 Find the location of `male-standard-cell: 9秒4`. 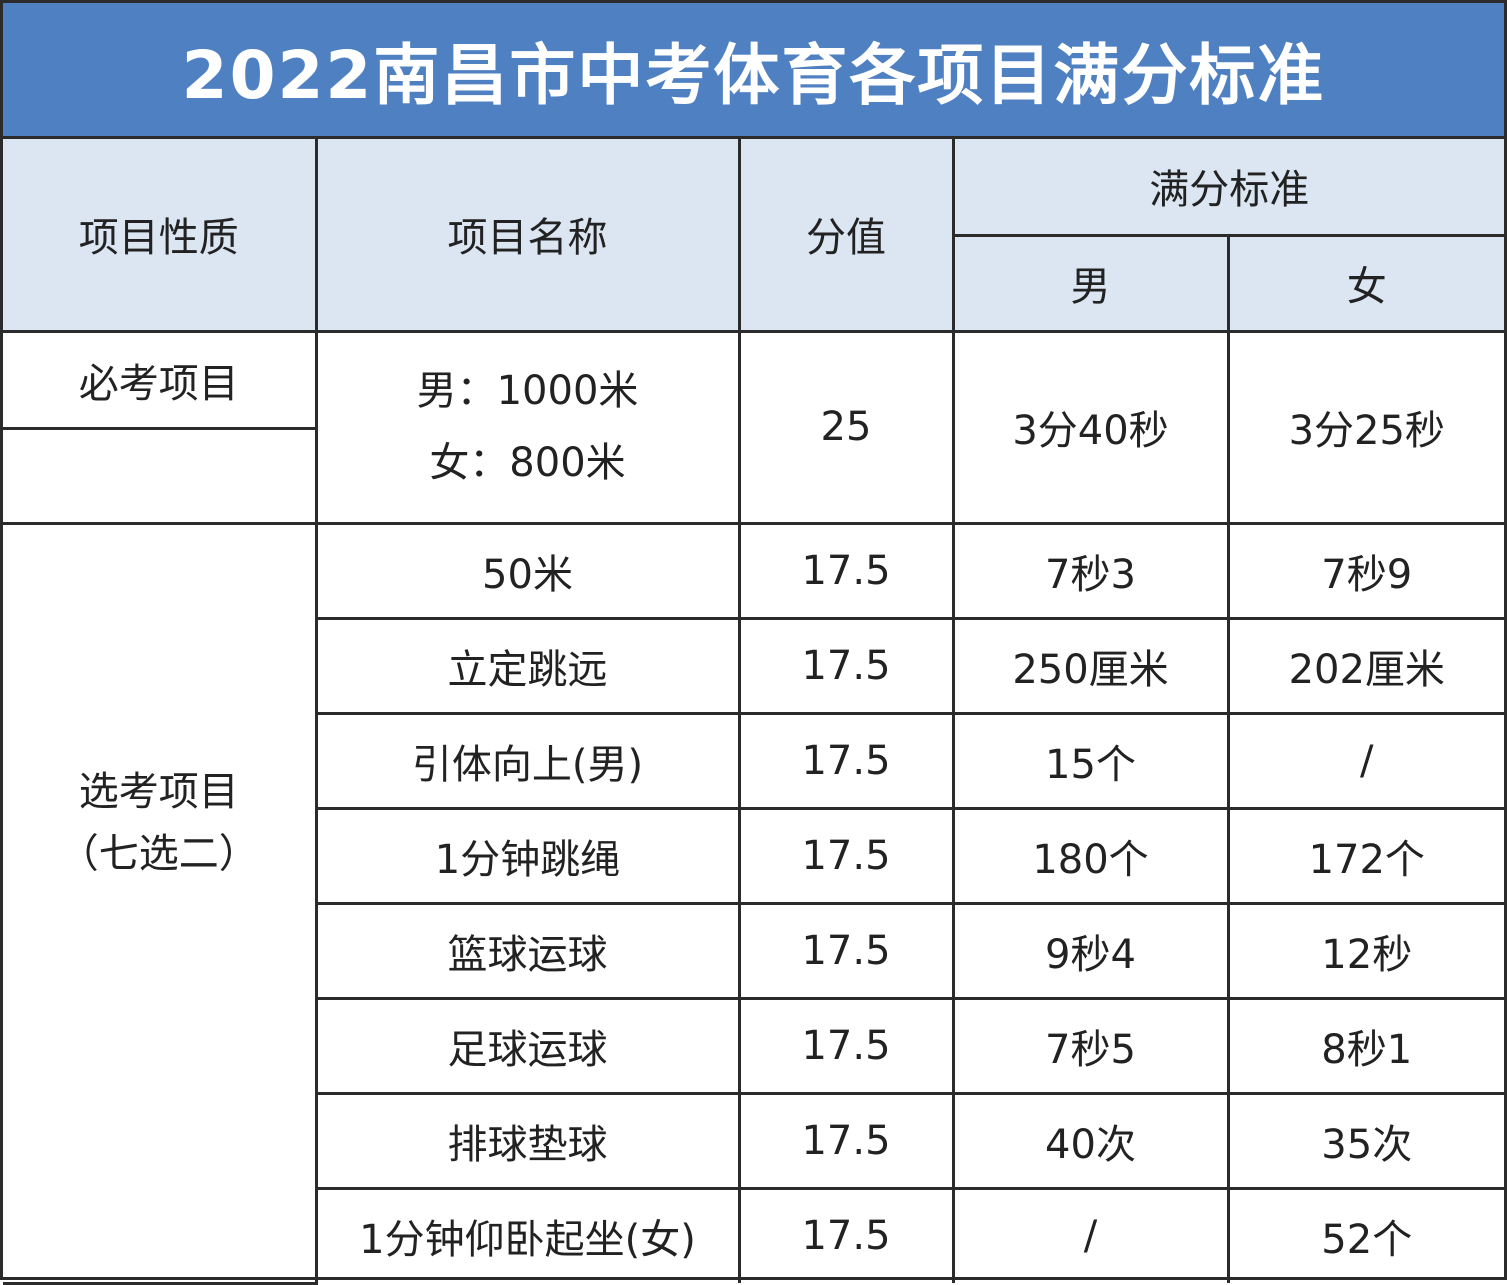

male-standard-cell: 9秒4 is located at coordinates (1090, 950).